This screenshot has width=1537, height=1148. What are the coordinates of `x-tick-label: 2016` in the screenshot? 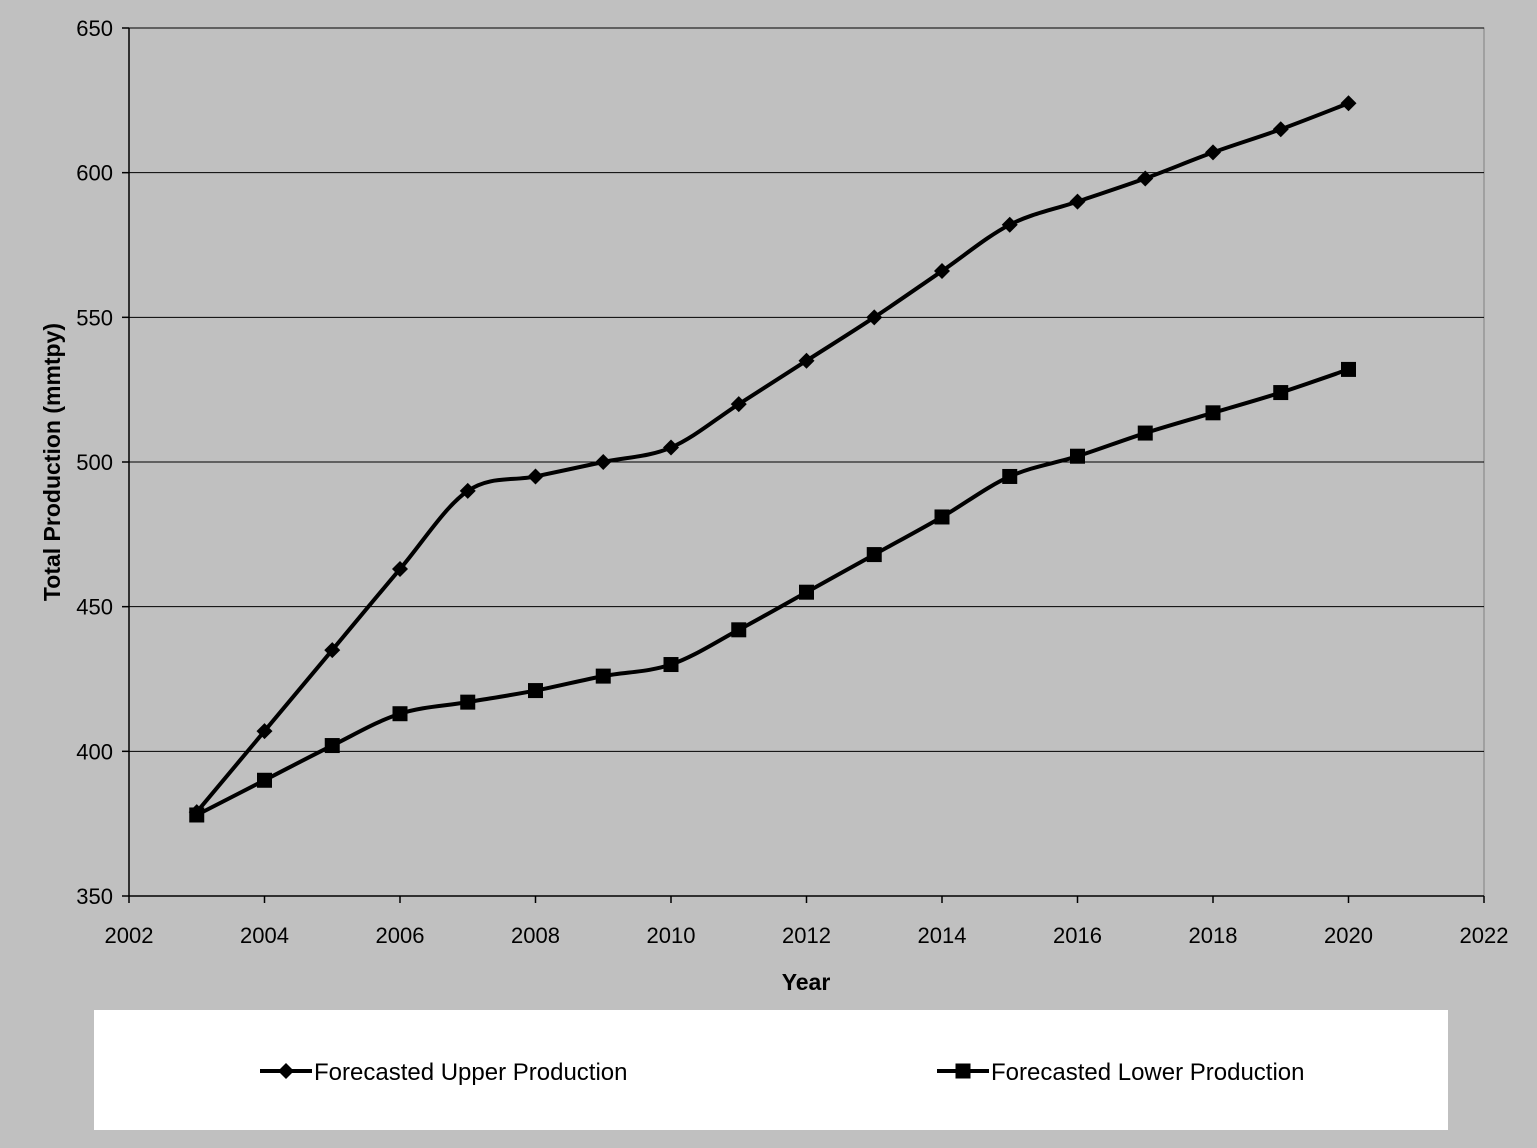 It's located at (1077, 935).